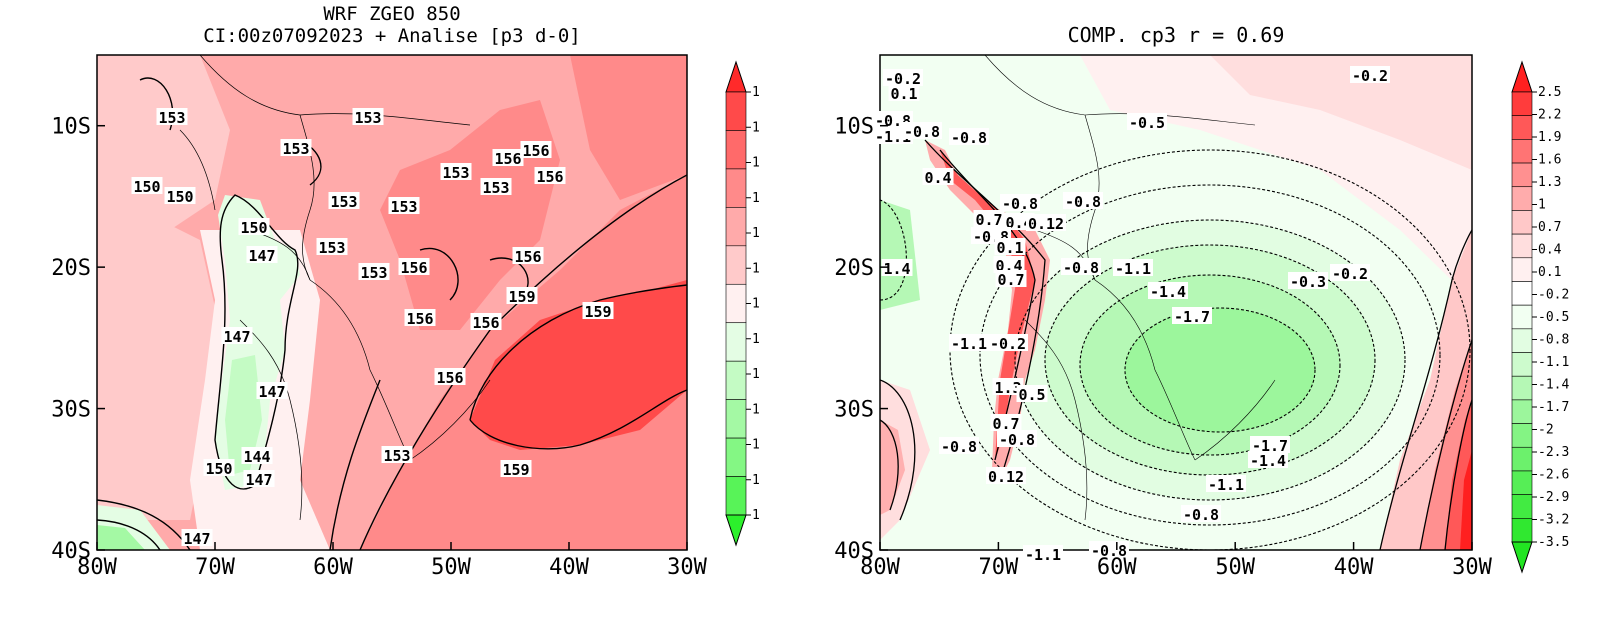 The width and height of the screenshot is (1604, 620). I want to click on contour-label: -1.7, so click(1192, 317).